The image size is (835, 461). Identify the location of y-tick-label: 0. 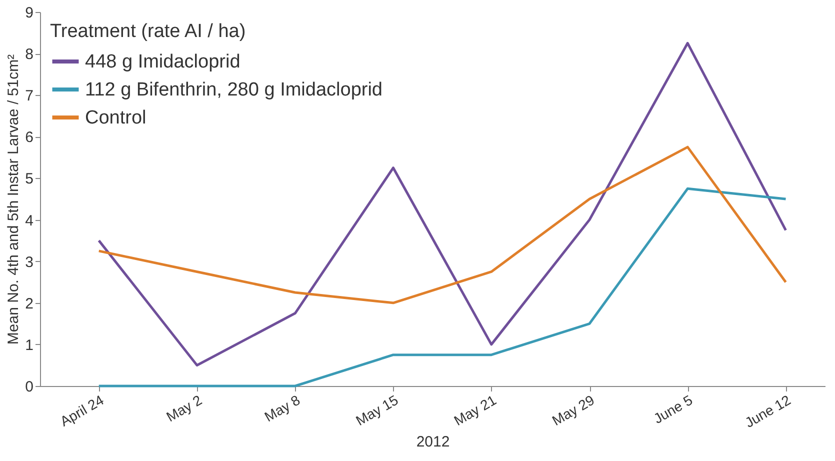
(29, 387).